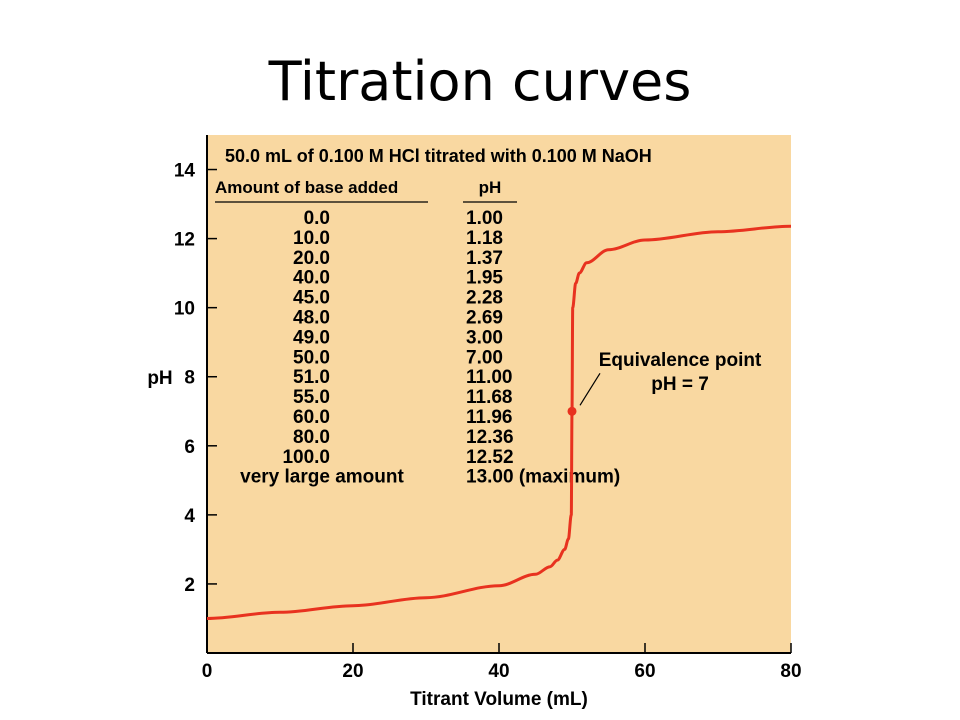 The height and width of the screenshot is (720, 960). I want to click on x-tick-label: 20, so click(352, 671).